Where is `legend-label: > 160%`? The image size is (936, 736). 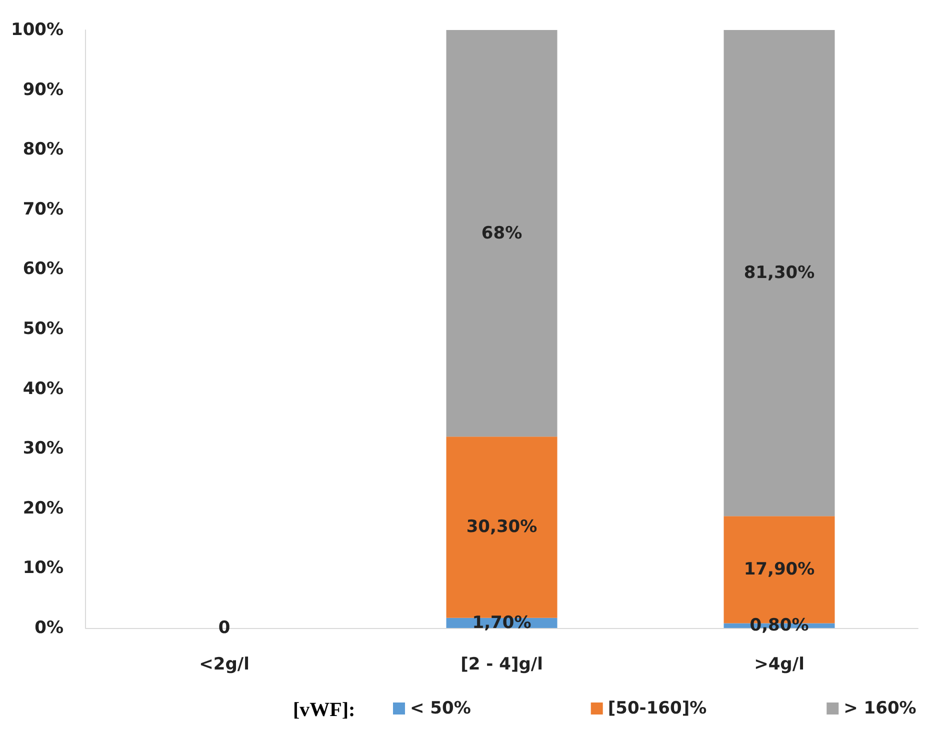 legend-label: > 160% is located at coordinates (880, 708).